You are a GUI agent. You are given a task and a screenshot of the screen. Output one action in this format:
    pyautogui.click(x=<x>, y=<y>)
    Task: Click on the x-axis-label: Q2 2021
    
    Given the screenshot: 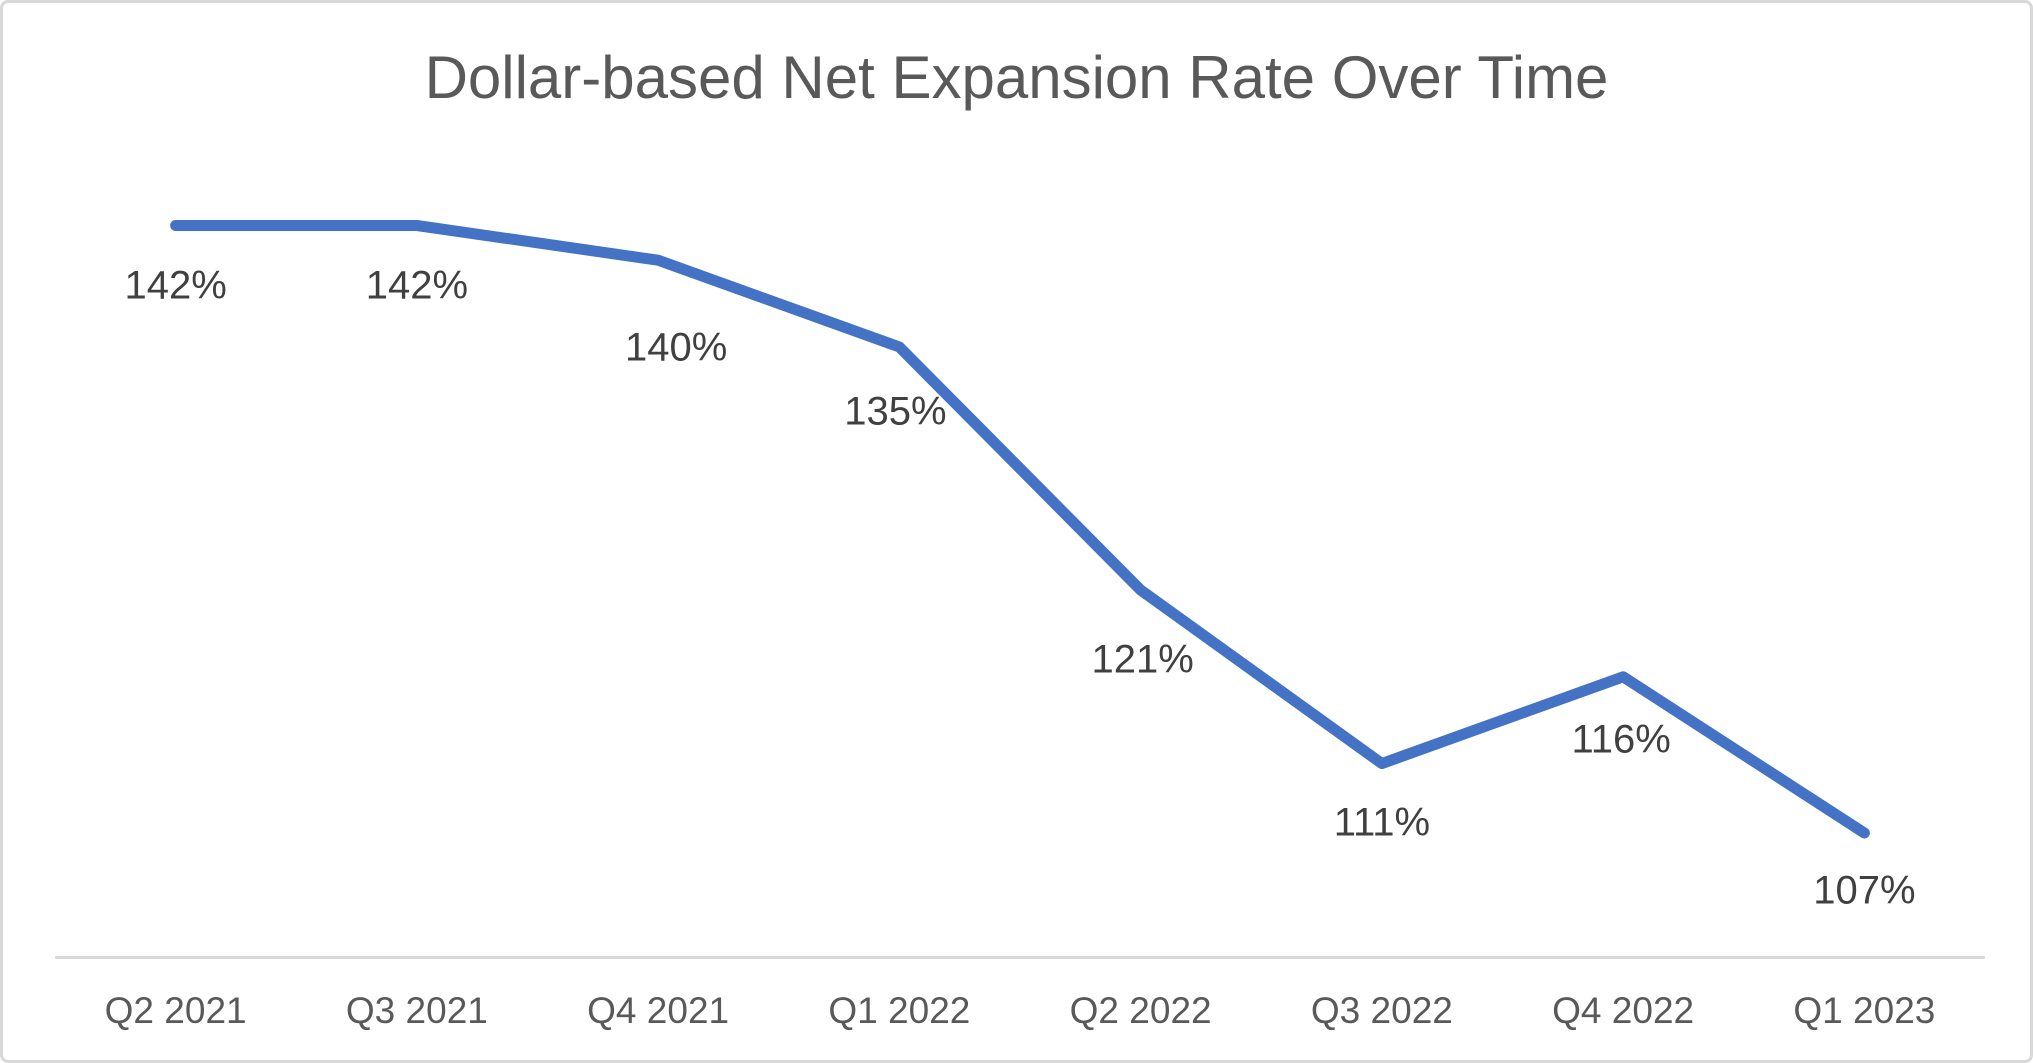 What is the action you would take?
    pyautogui.click(x=175, y=1010)
    